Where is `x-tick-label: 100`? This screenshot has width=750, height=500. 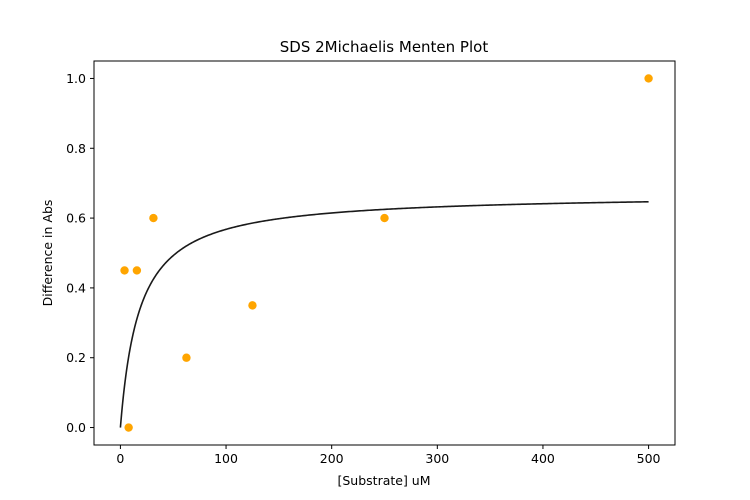
x-tick-label: 100 is located at coordinates (226, 458).